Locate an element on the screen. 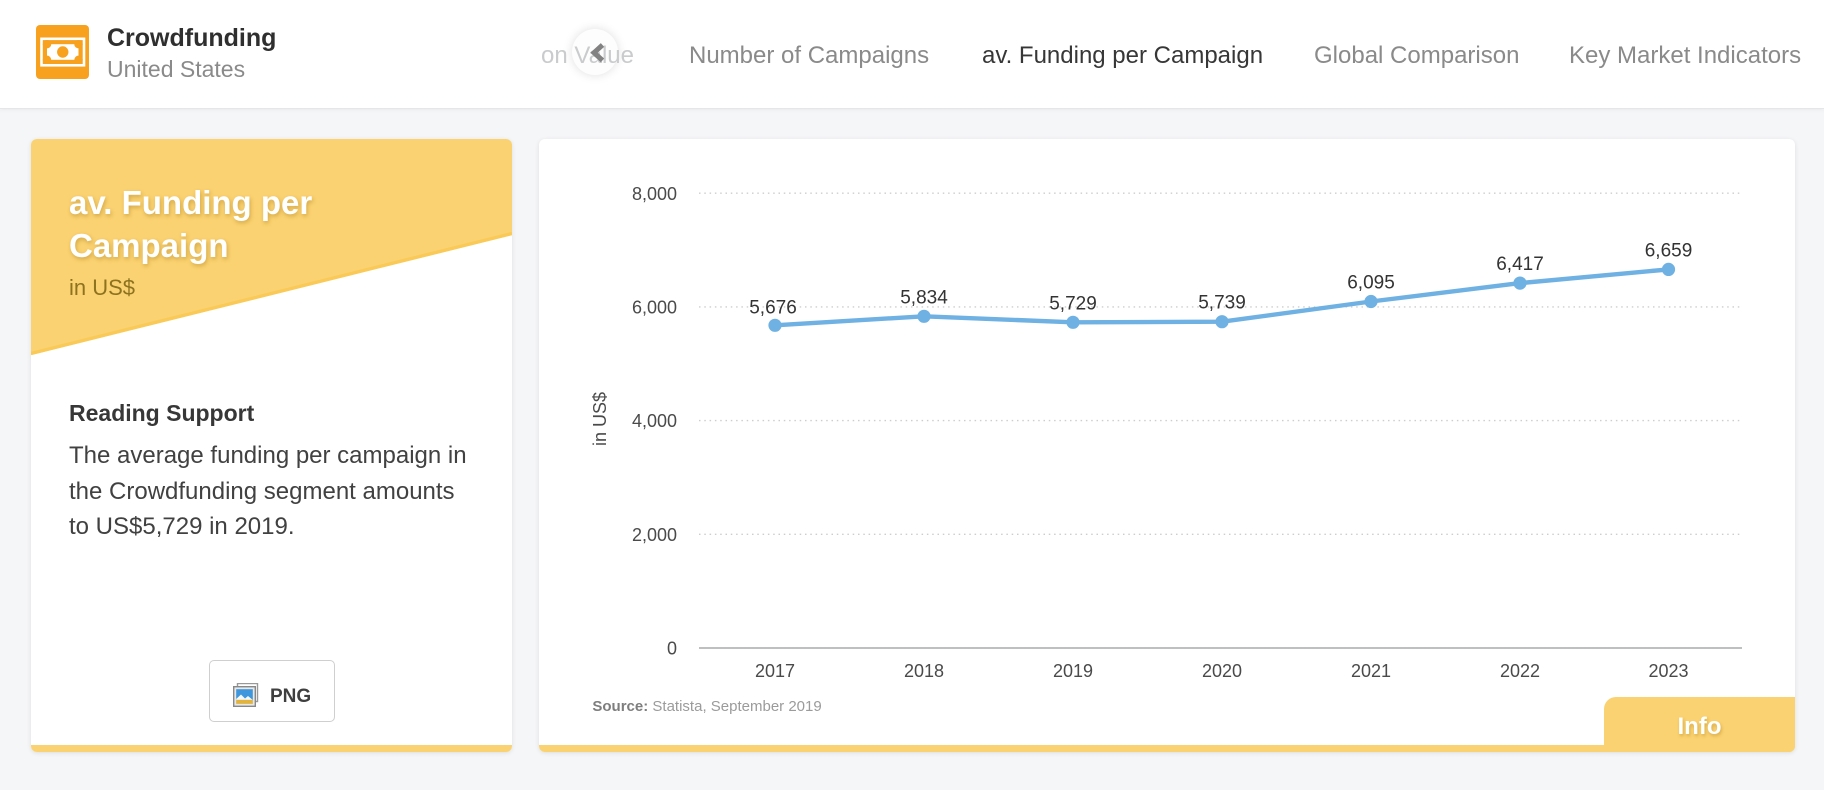 This screenshot has height=790, width=1824. svg-text: 6,417 is located at coordinates (1520, 264).